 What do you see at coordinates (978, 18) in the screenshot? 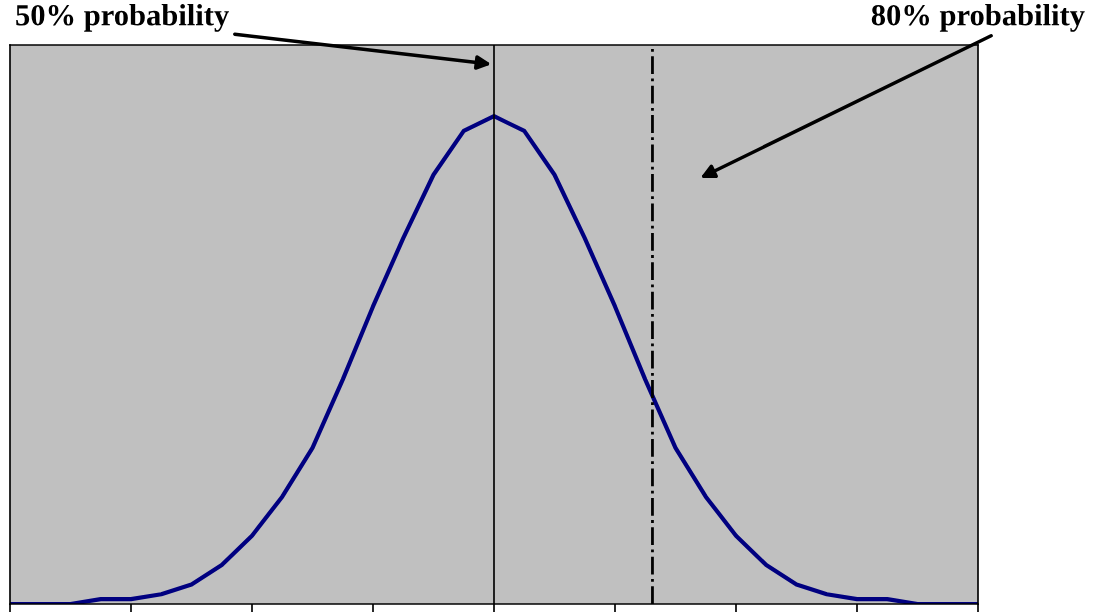
I see `text: 80% probability` at bounding box center [978, 18].